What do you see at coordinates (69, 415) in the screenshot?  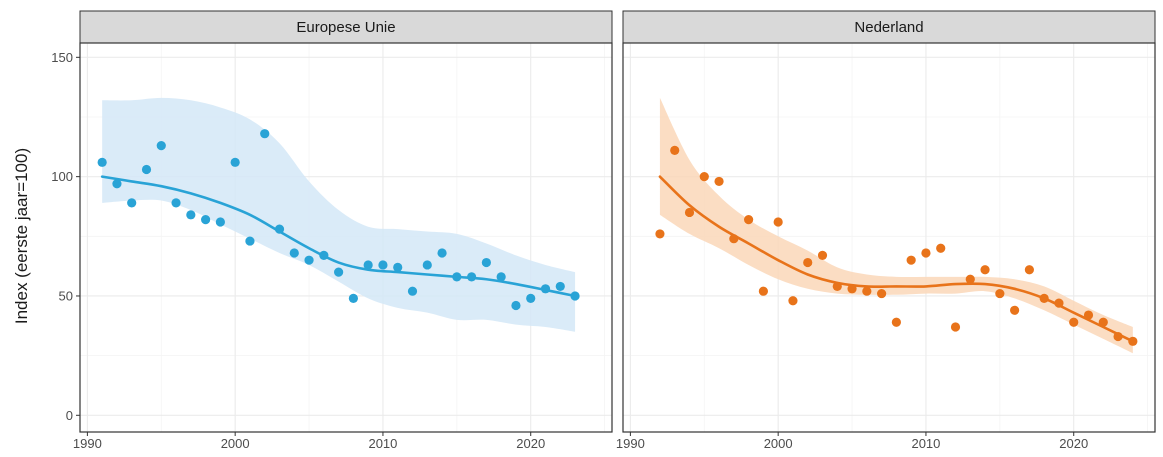 I see `y-tick-label: 0` at bounding box center [69, 415].